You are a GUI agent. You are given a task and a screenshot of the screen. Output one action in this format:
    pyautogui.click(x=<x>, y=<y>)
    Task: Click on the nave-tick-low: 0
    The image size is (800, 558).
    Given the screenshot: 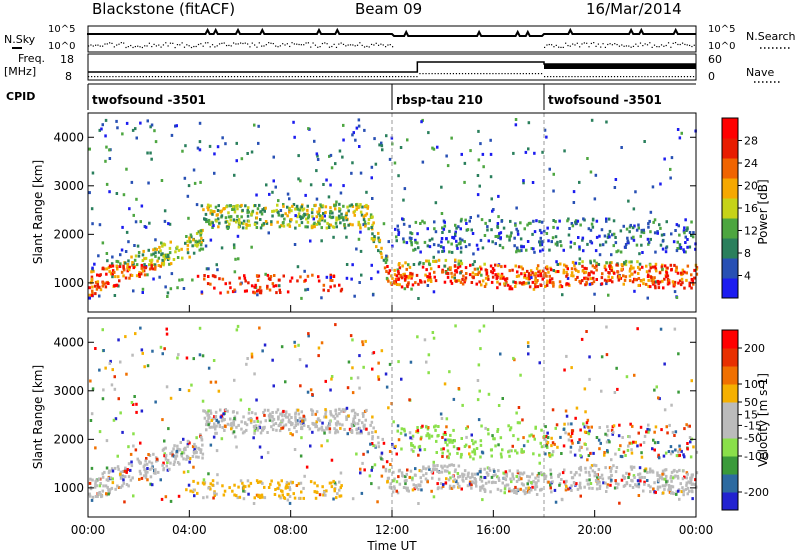 What is the action you would take?
    pyautogui.click(x=711, y=76)
    